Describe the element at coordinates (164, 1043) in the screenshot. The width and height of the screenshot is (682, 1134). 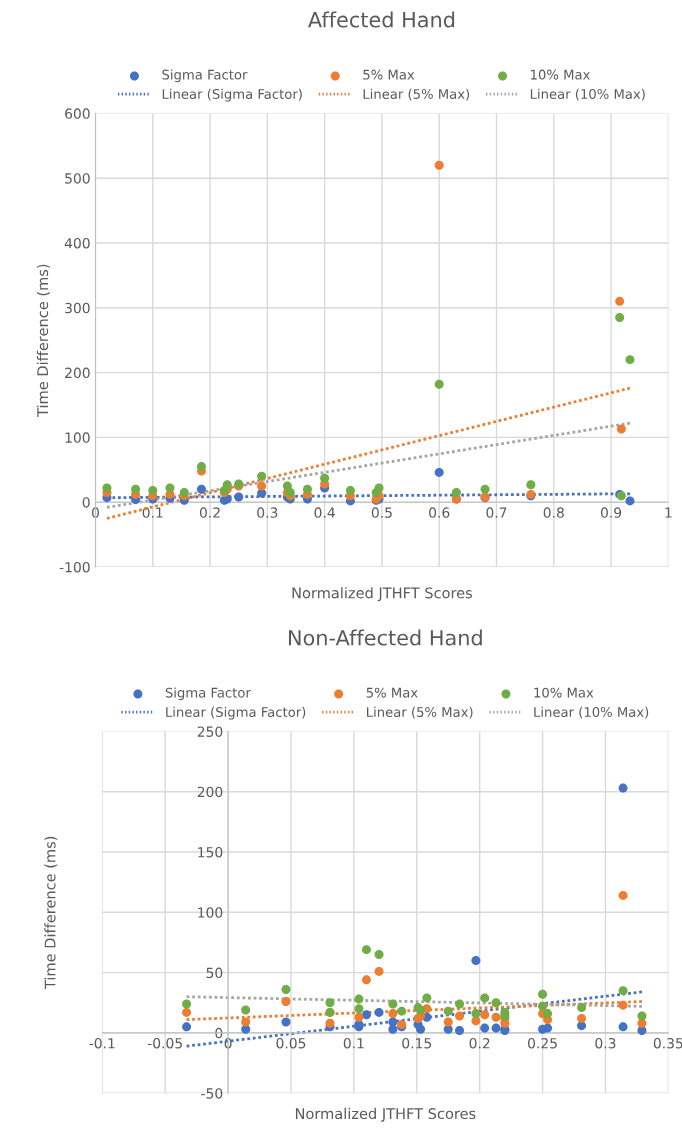
I see `x-tick-label: -0.05` at that location.